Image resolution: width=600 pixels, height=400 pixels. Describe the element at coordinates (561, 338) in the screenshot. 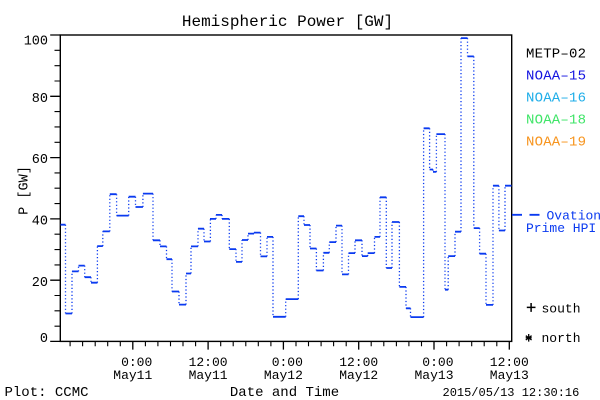

I see `svg-text: north` at that location.